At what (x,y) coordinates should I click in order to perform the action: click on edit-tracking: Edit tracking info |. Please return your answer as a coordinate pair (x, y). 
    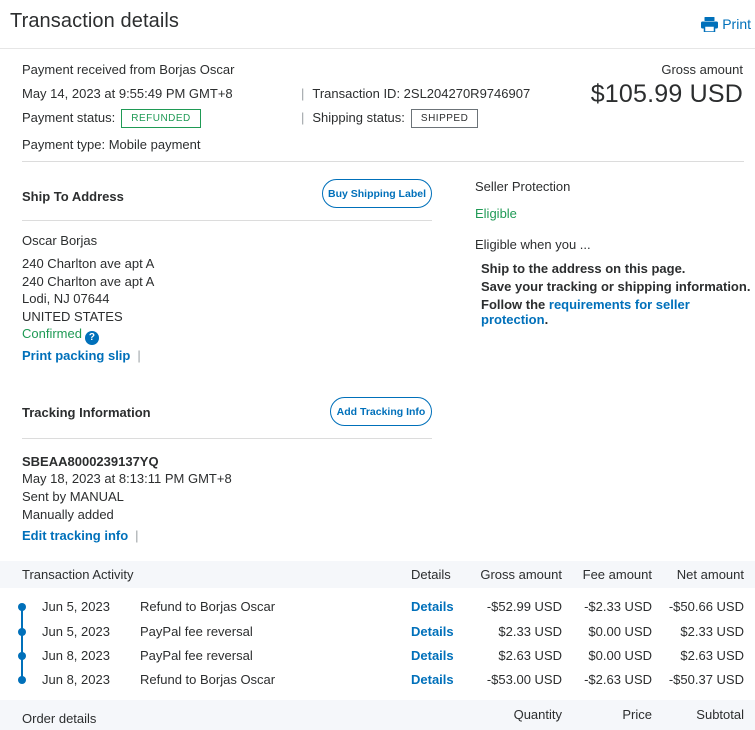
    Looking at the image, I should click on (84, 535).